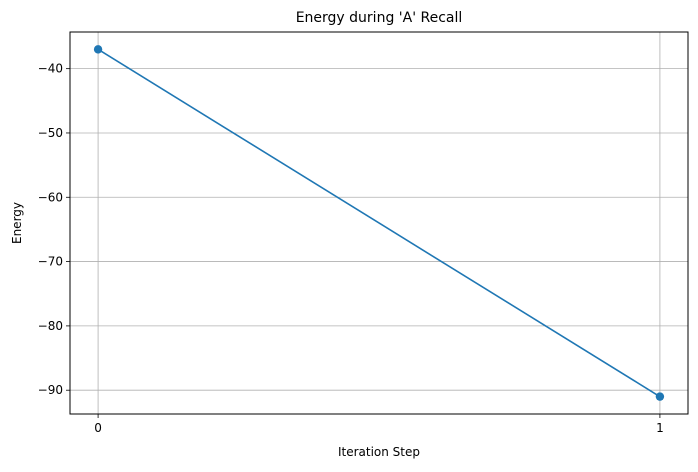  Describe the element at coordinates (50, 262) in the screenshot. I see `y-tick-label: −70` at that location.